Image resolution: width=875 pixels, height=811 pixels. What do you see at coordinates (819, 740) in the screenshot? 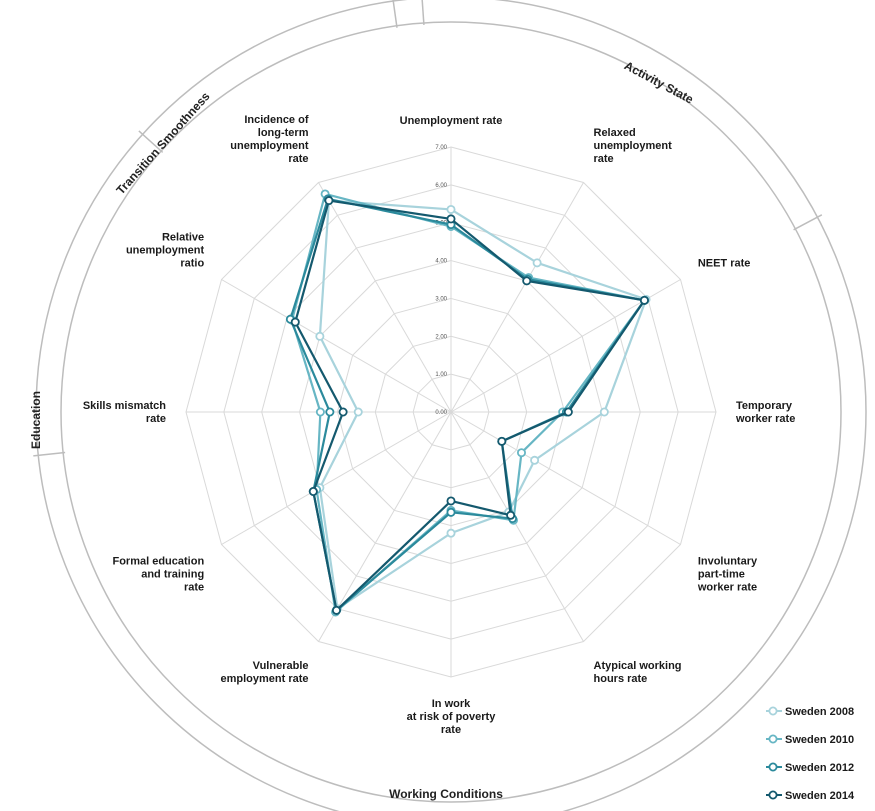
I see `legend-label: Sweden 2010` at bounding box center [819, 740].